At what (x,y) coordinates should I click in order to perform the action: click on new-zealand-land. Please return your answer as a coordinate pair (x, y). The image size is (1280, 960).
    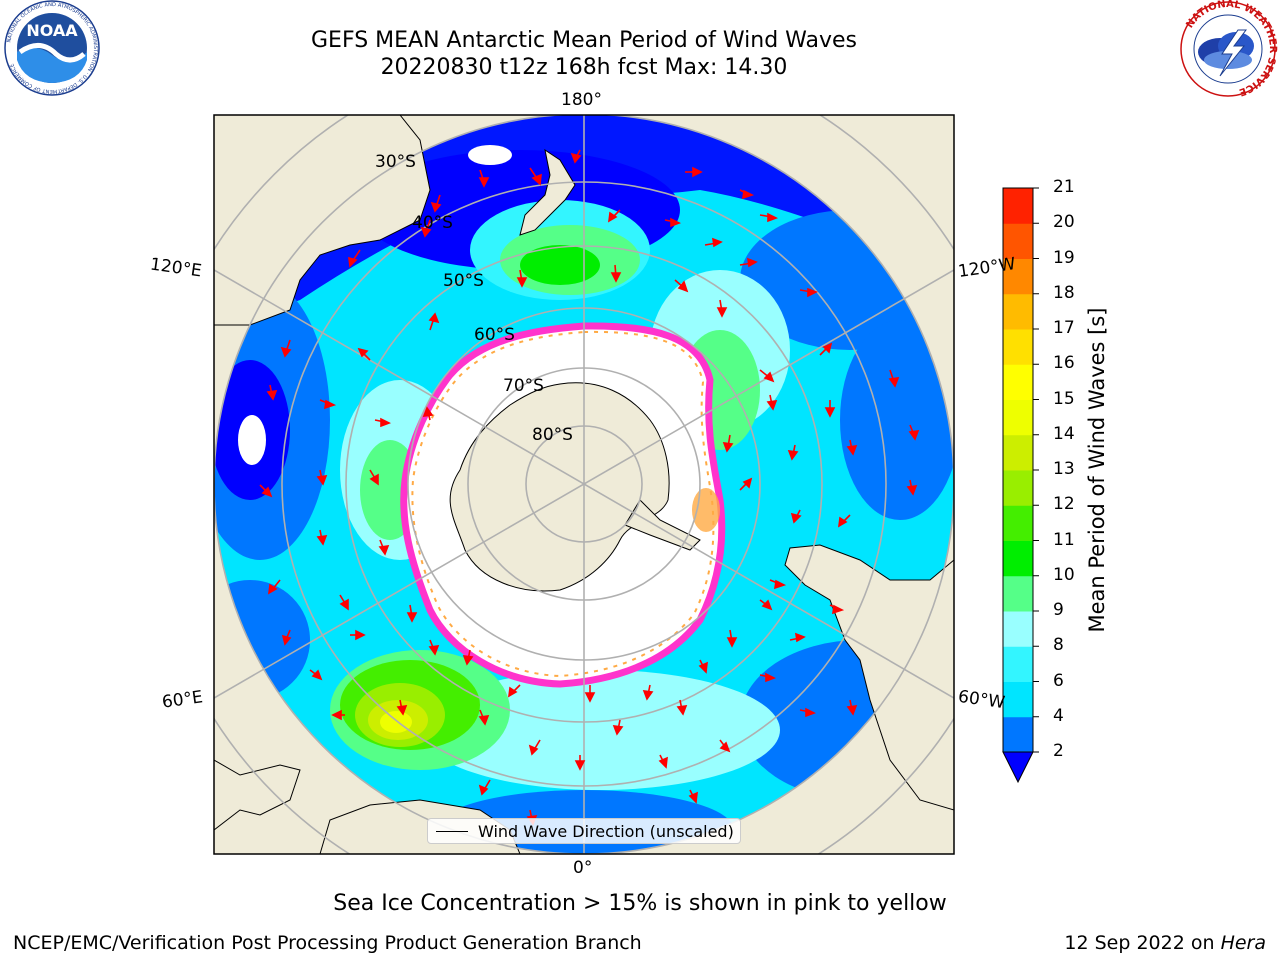
    Looking at the image, I should click on (547, 192).